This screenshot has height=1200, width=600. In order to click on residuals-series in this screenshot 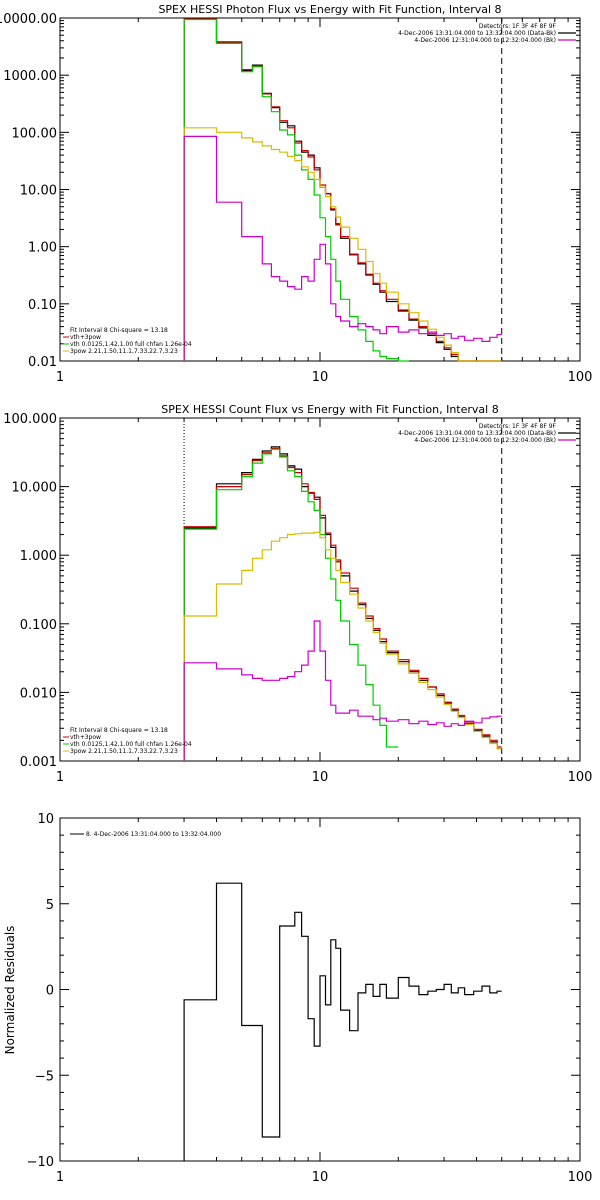, I will do `click(342, 1021)`.